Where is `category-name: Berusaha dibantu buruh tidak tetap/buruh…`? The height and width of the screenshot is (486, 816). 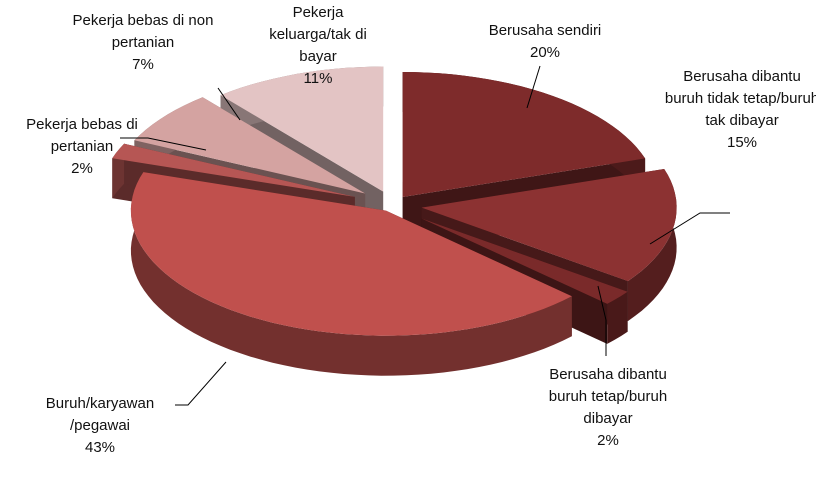 category-name: Berusaha dibantu buruh tidak tetap/buruh… is located at coordinates (740, 98).